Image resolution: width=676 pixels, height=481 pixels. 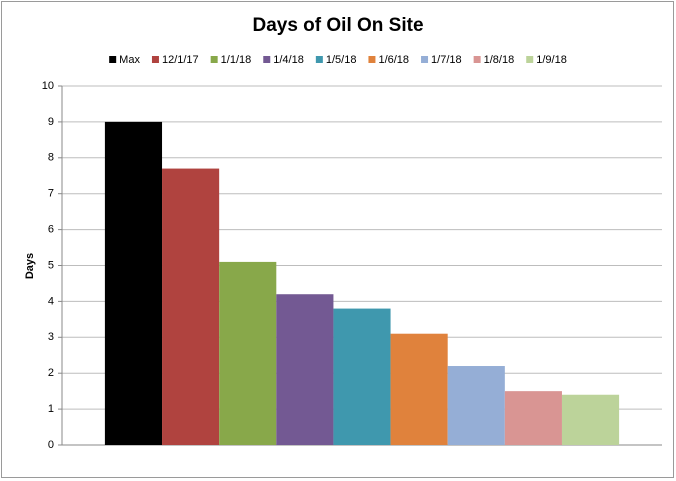 What do you see at coordinates (51, 158) in the screenshot?
I see `y-tick-label: 8` at bounding box center [51, 158].